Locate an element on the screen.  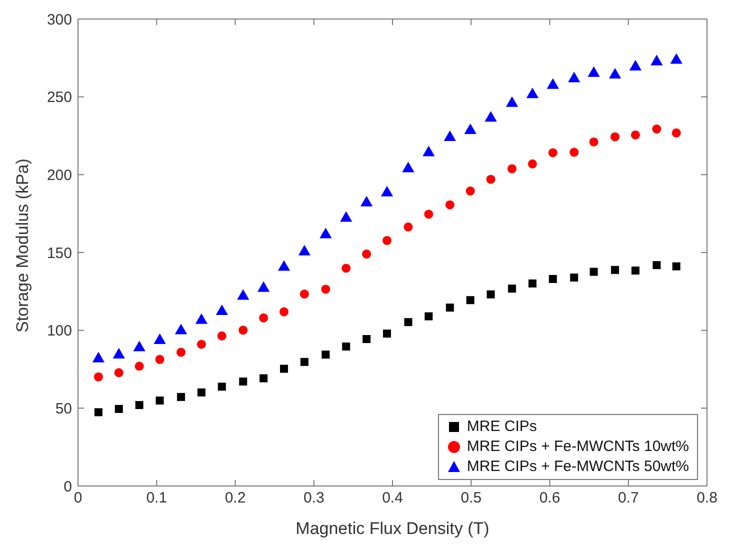
x-tick-label: 0.7 is located at coordinates (628, 498).